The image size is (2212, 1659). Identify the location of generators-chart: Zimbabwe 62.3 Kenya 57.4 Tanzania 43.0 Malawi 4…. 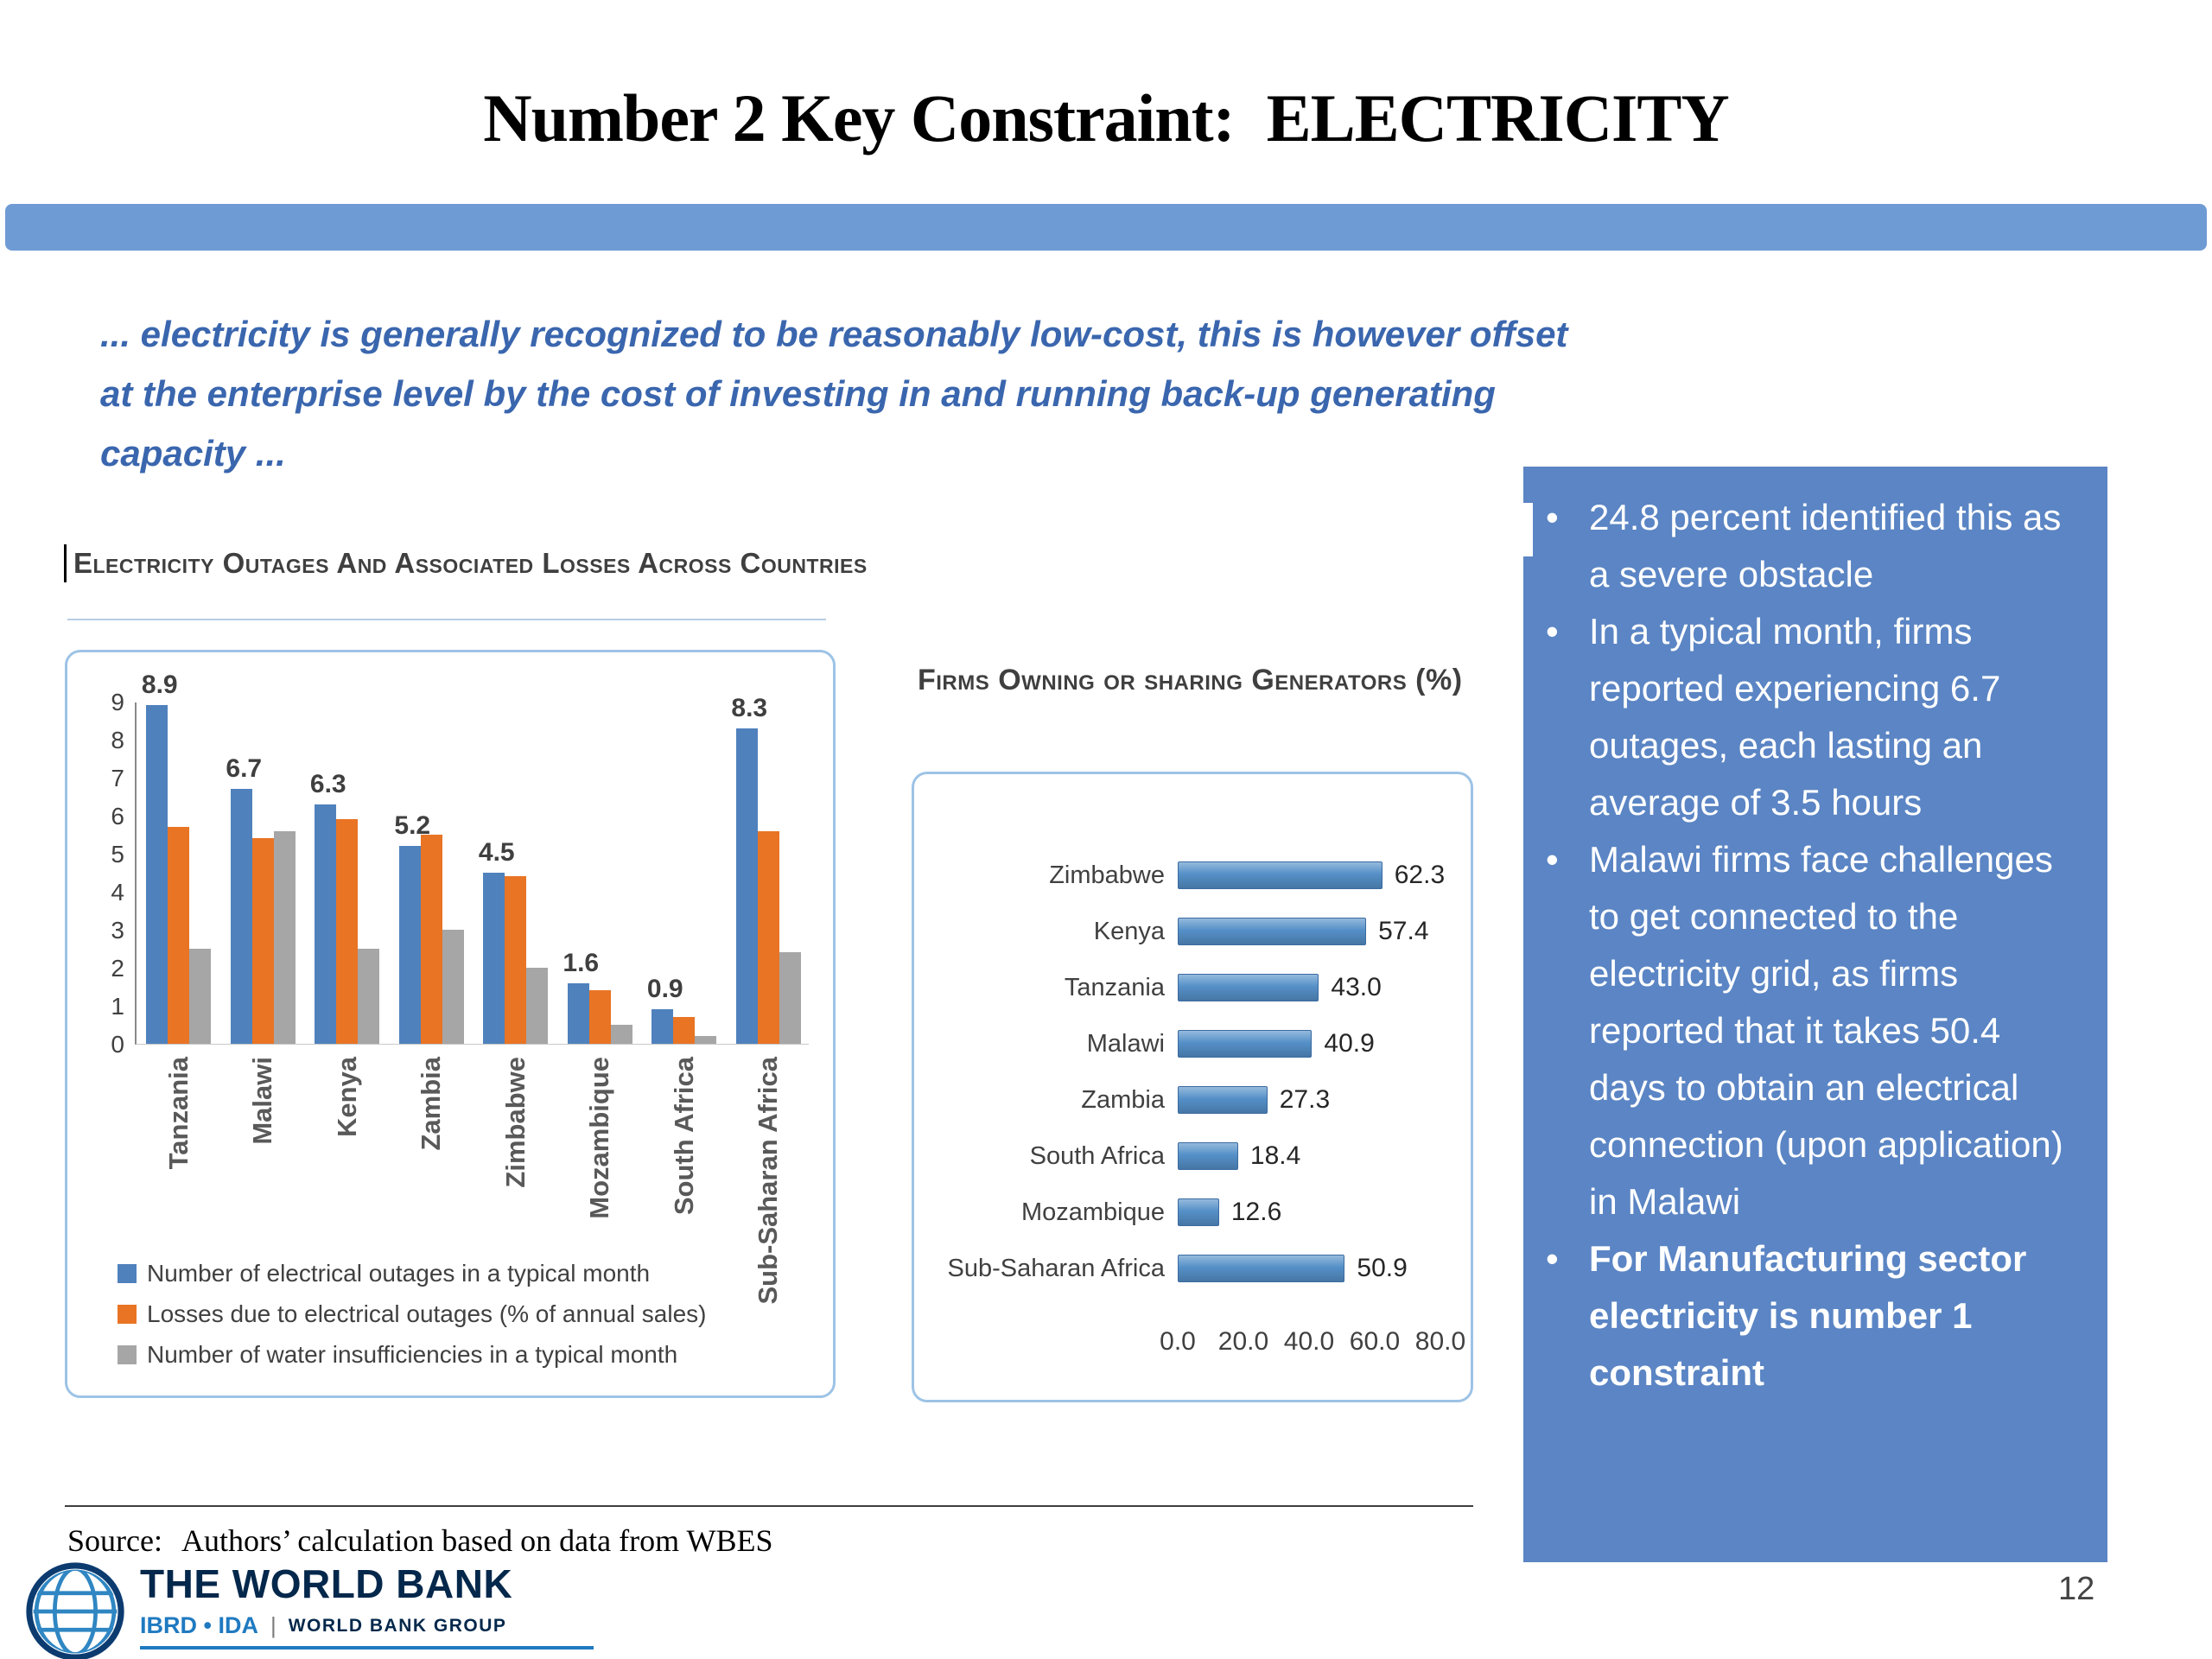
(1192, 1087).